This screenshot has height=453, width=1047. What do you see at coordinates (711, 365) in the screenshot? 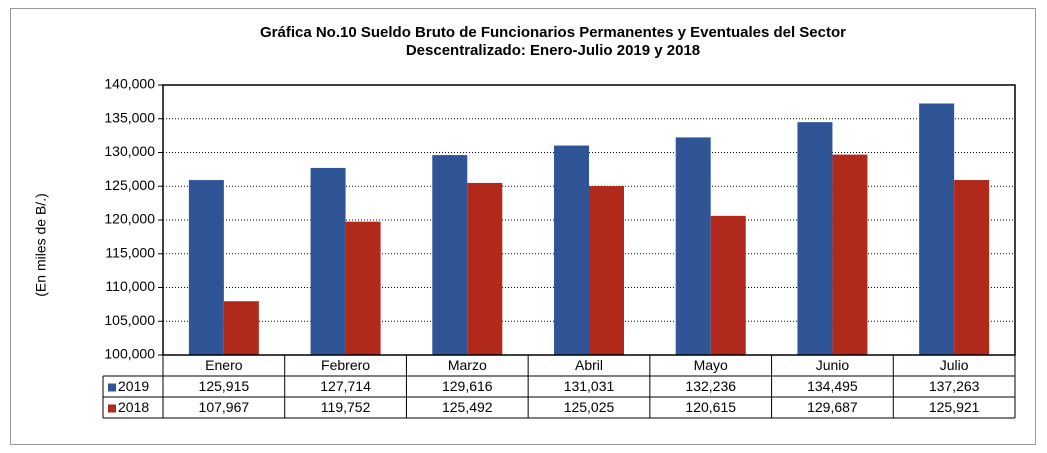
I see `x-tick-label: Mayo` at bounding box center [711, 365].